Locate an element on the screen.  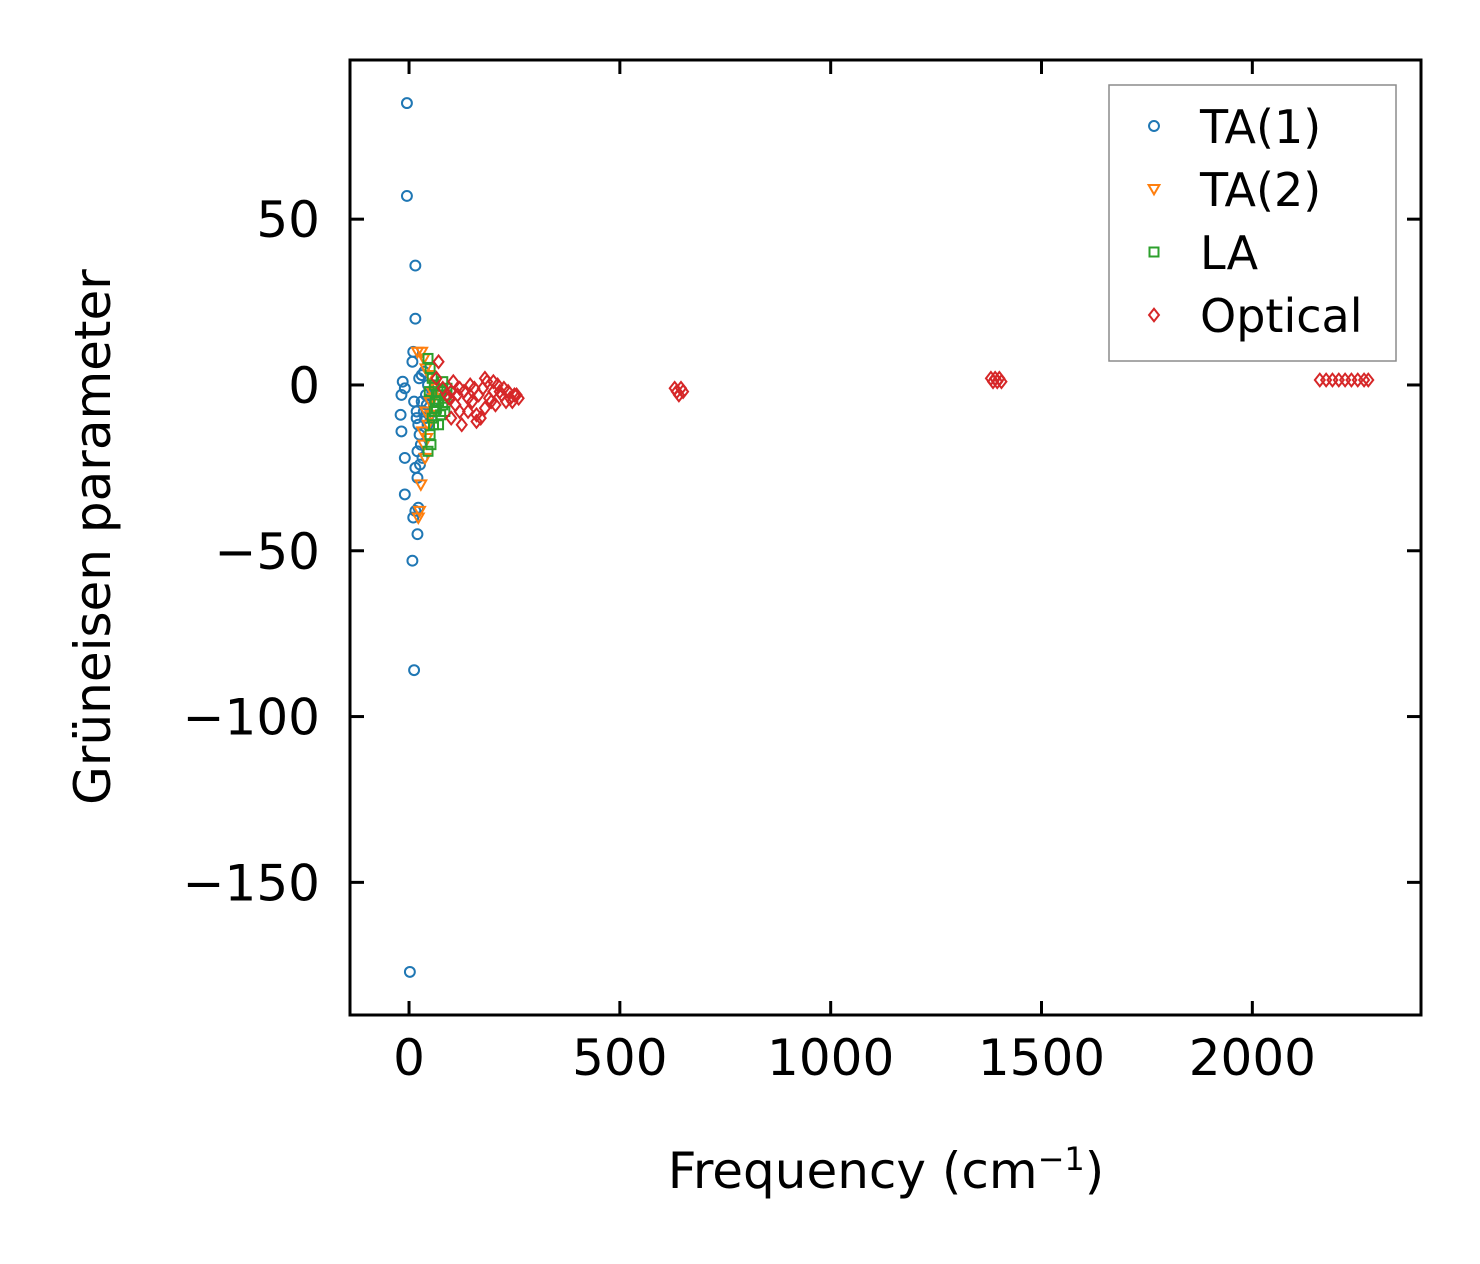
x-tick-label: 1500 is located at coordinates (1041, 1058).